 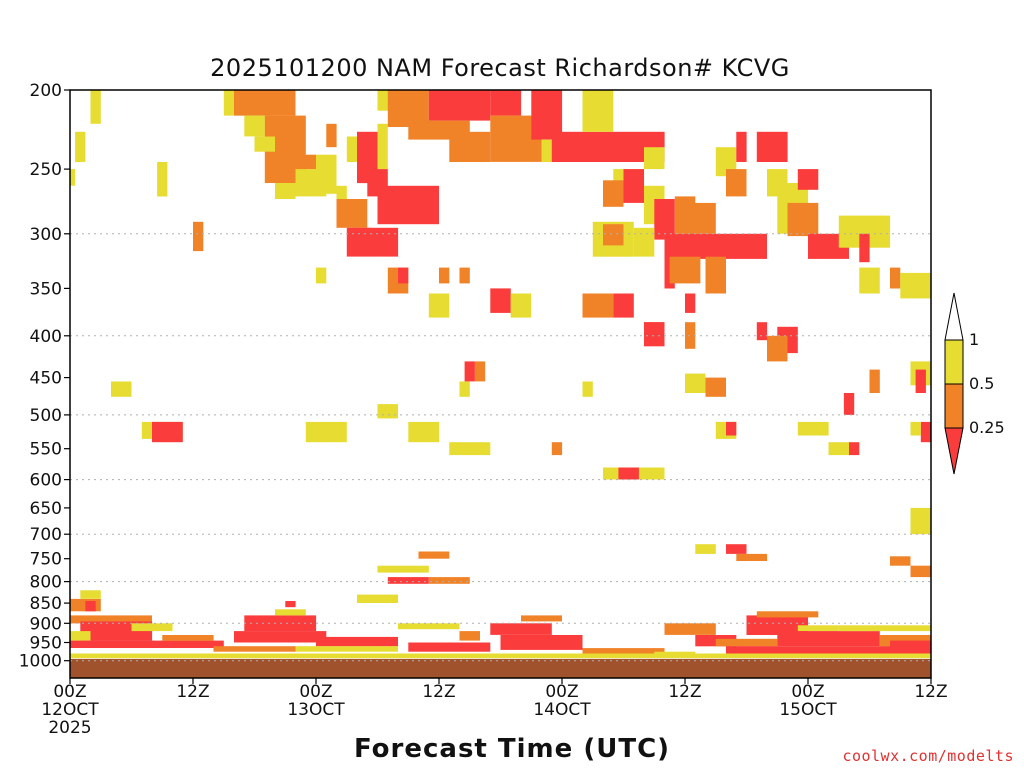 I want to click on y-tick-label: 800, so click(x=46, y=583).